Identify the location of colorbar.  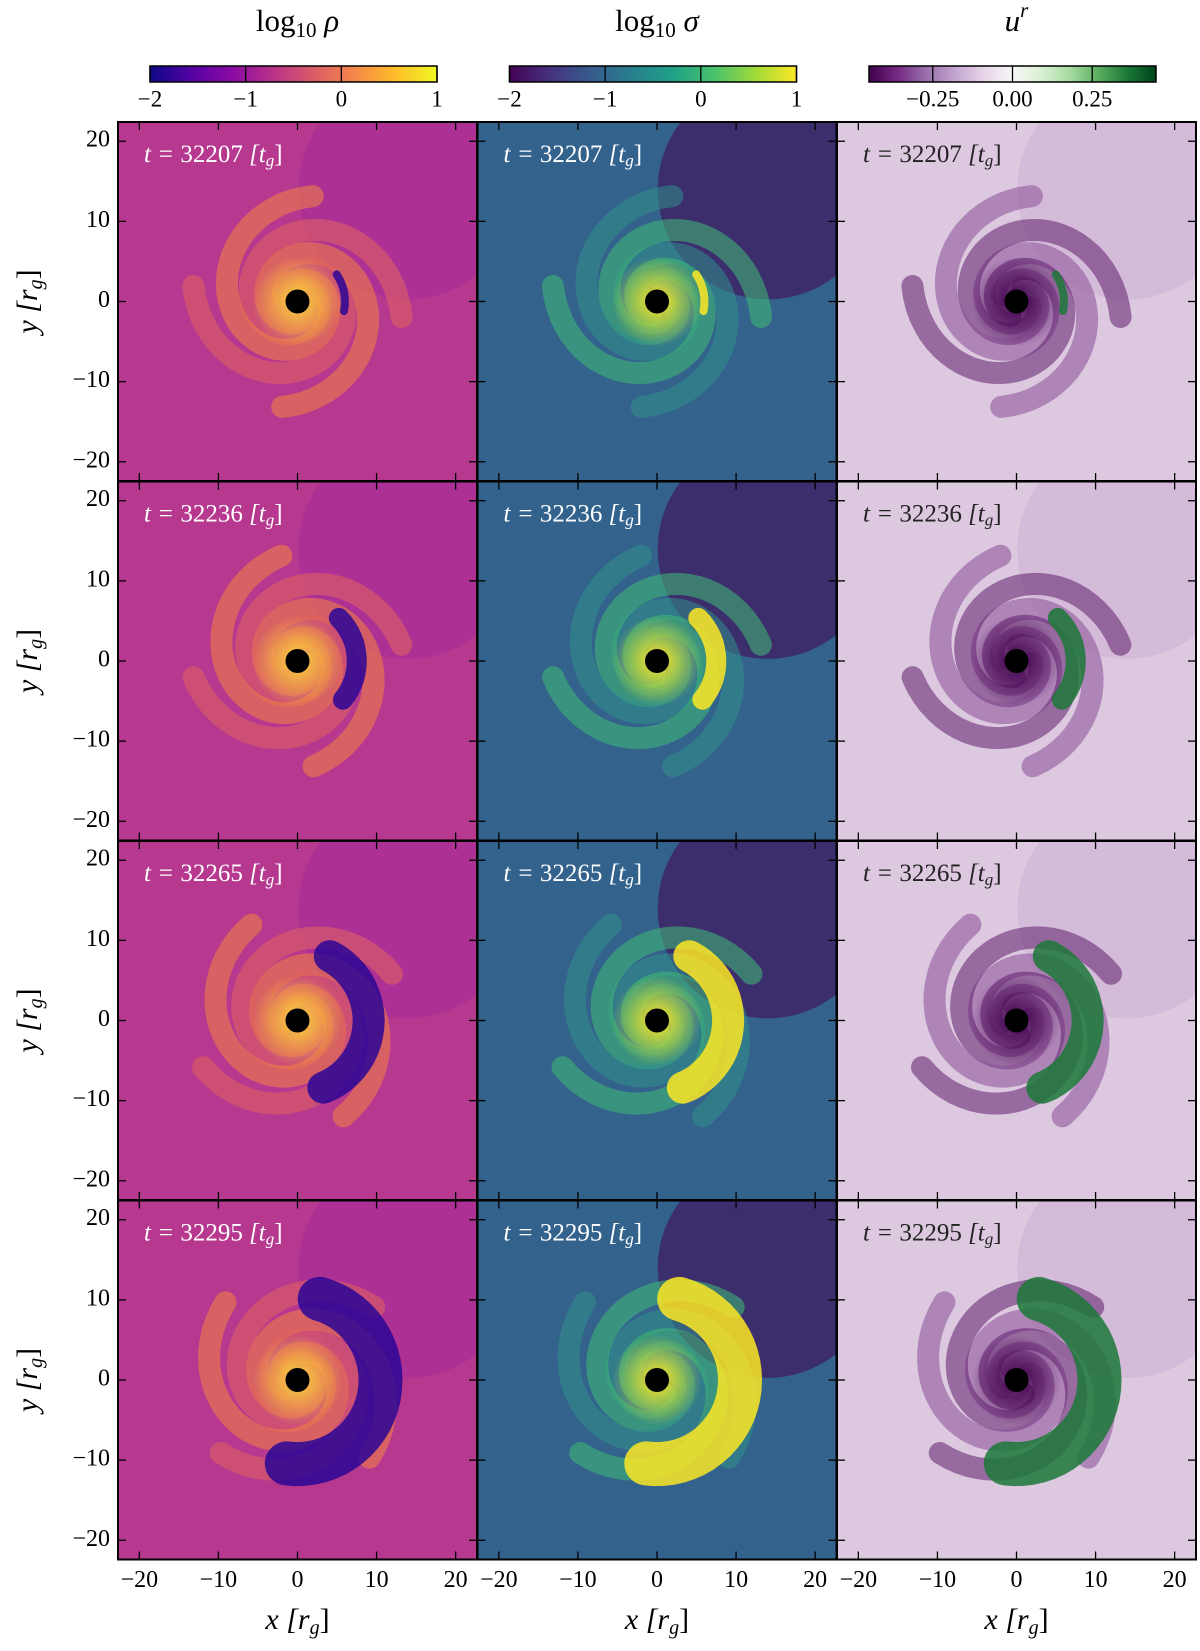
(653, 74).